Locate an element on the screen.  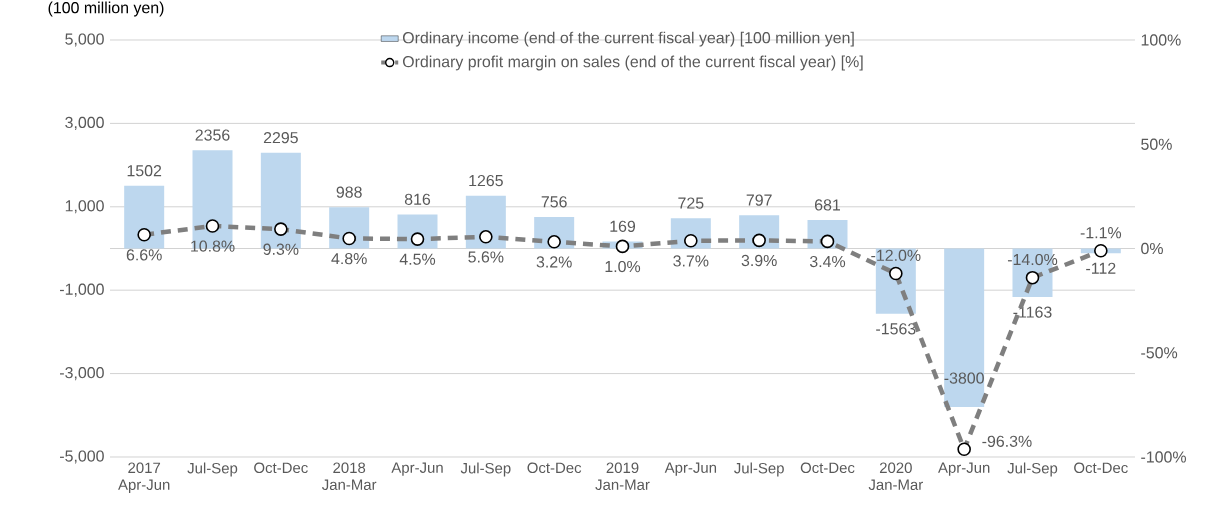
data-label: -12.0% is located at coordinates (896, 255).